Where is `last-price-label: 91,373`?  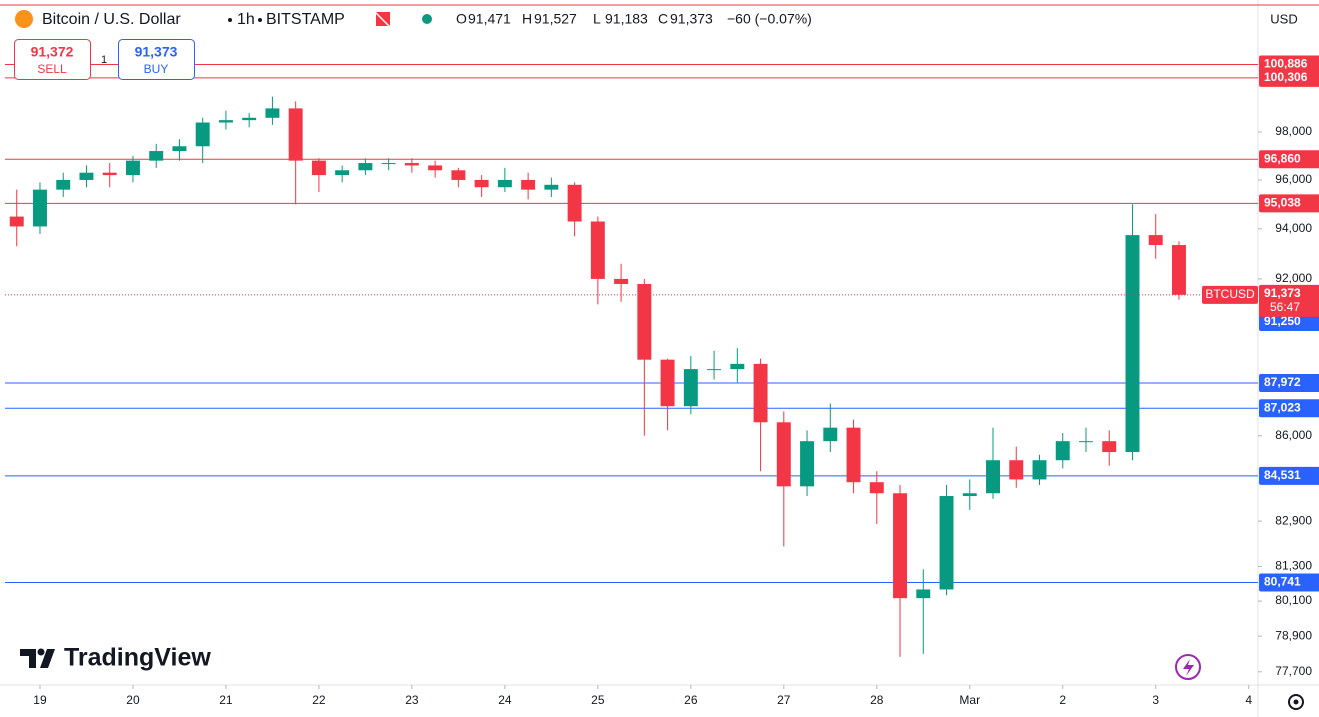
last-price-label: 91,373 is located at coordinates (1282, 293).